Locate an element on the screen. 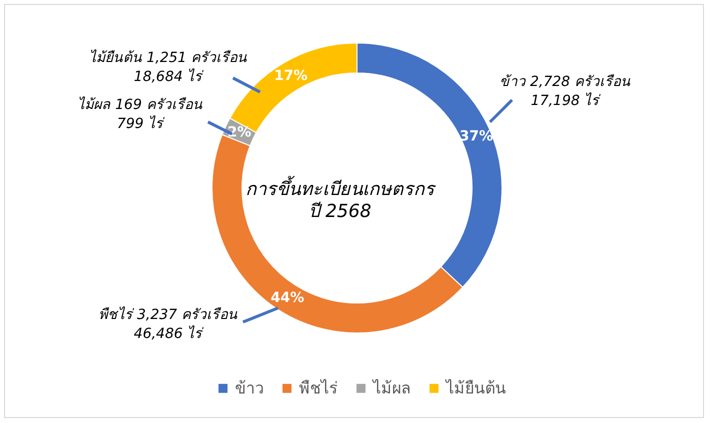 This screenshot has height=423, width=710. legend-label: ข้าว is located at coordinates (249, 388).